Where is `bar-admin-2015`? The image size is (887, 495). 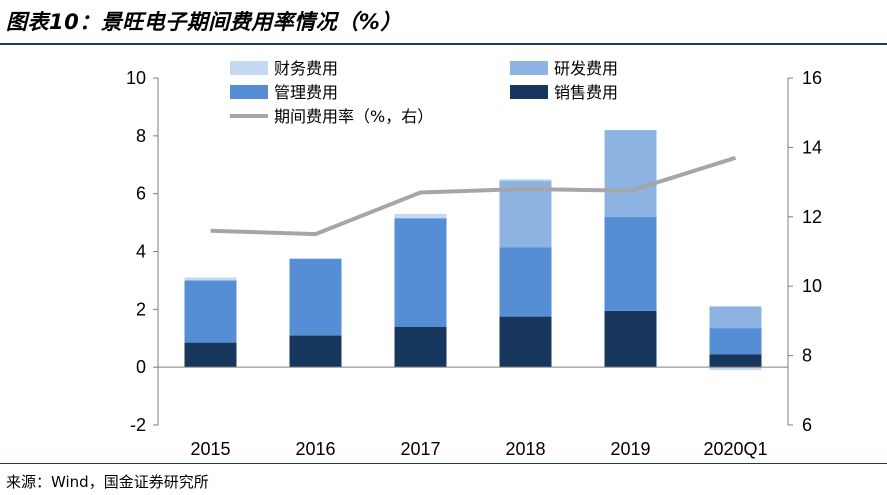
bar-admin-2015 is located at coordinates (210, 311).